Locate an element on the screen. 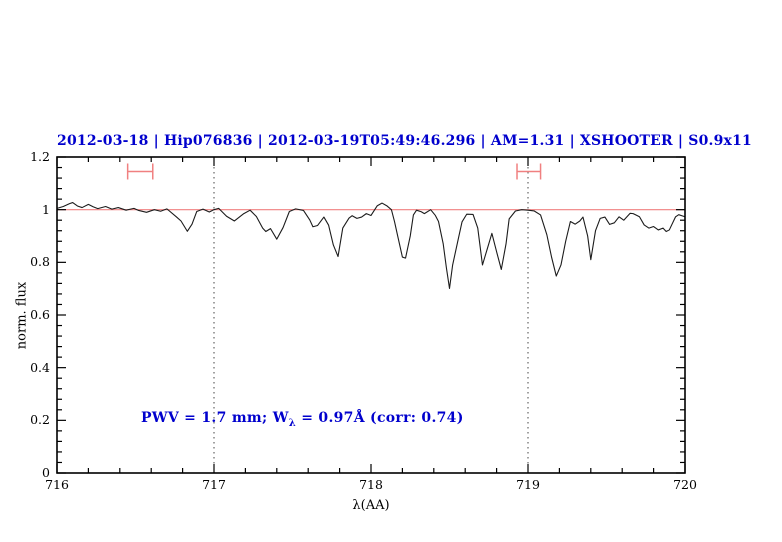 This screenshot has height=542, width=782. x-tick-label: 718 is located at coordinates (371, 484).